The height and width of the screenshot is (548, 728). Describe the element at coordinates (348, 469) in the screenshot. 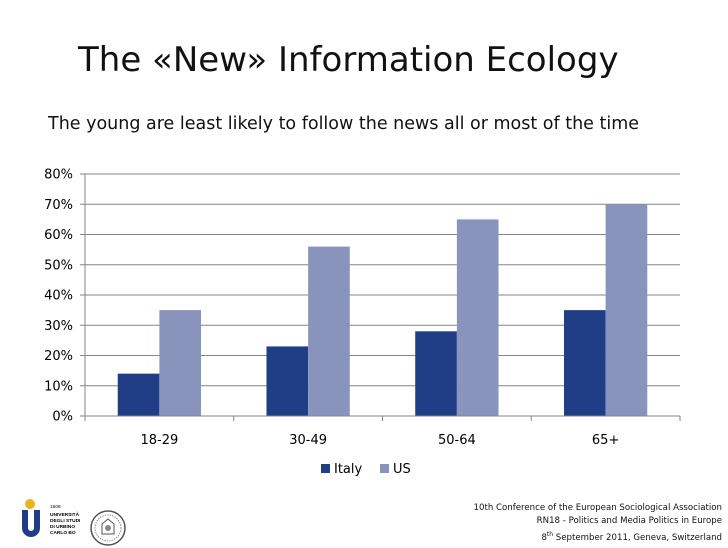

I see `legend-label-italy: Italy` at that location.